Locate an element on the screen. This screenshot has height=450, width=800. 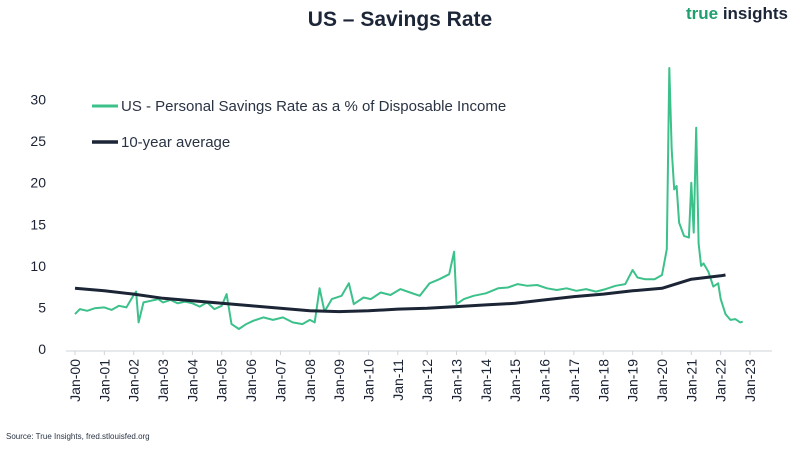
x-tick-label: Jan-10 is located at coordinates (368, 380).